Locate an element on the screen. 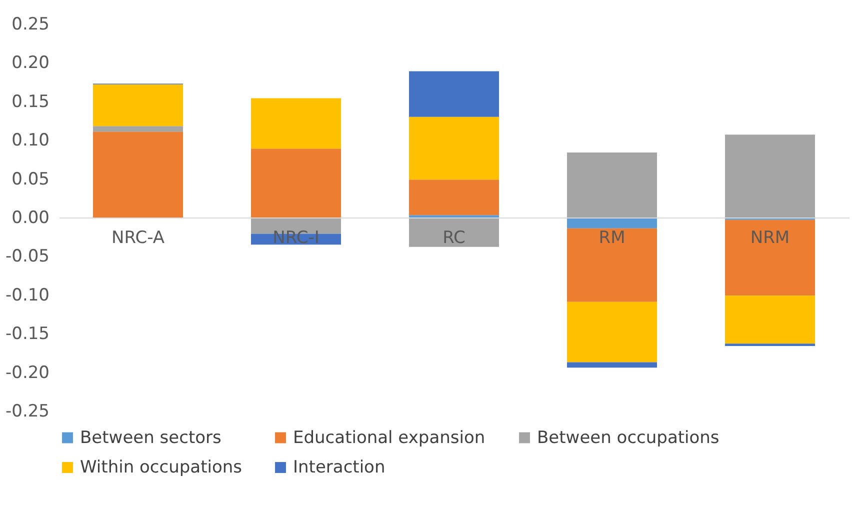 The image size is (861, 514). y-tick-label: -0.15 is located at coordinates (28, 334).